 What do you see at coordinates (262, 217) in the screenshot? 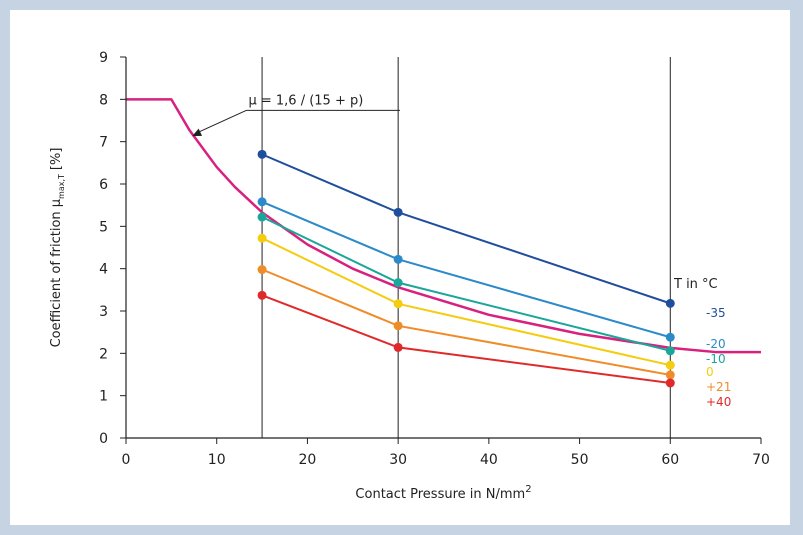
I see `data-point--10-15` at bounding box center [262, 217].